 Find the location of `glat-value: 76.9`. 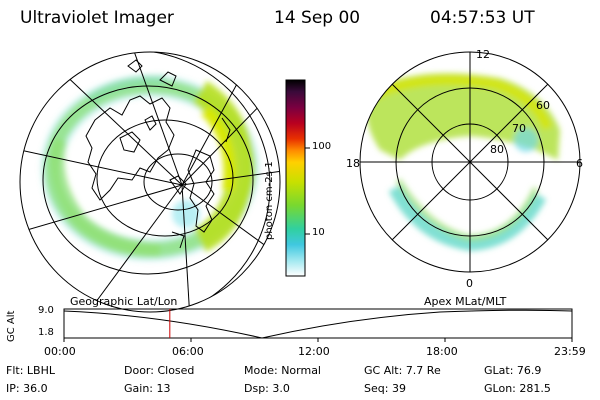

glat-value: 76.9 is located at coordinates (529, 370).